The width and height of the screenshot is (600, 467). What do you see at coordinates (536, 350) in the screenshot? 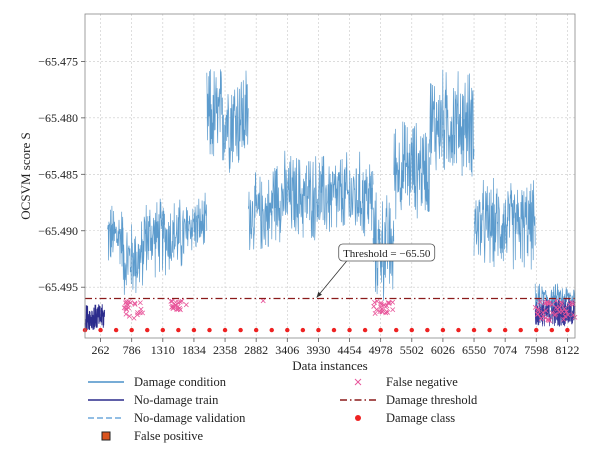
I see `x-tick-label: 7598` at bounding box center [536, 350].